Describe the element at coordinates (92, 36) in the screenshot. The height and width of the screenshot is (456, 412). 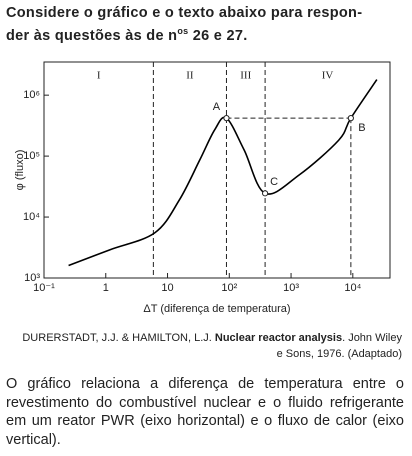
I see `header-text: der às questões às de n` at that location.